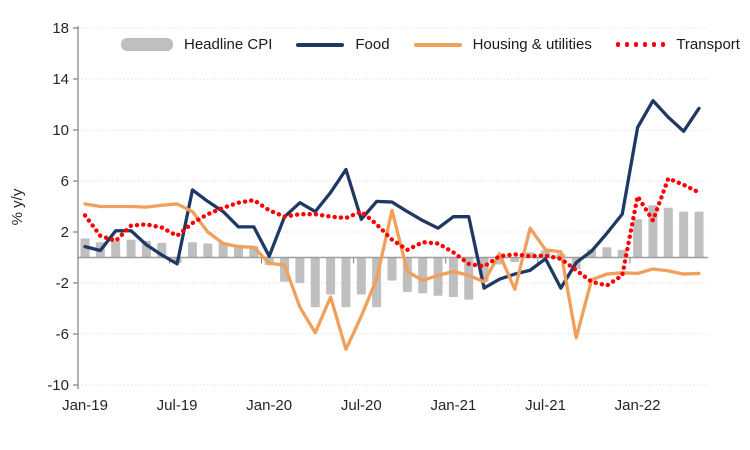 The height and width of the screenshot is (450, 750). I want to click on y-axis-ticks, so click(75, 206).